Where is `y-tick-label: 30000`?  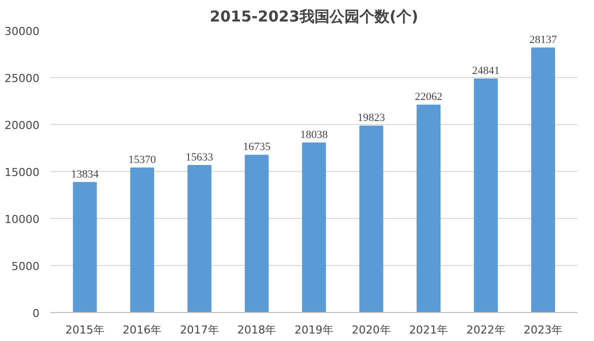
y-tick-label: 30000 is located at coordinates (22, 31).